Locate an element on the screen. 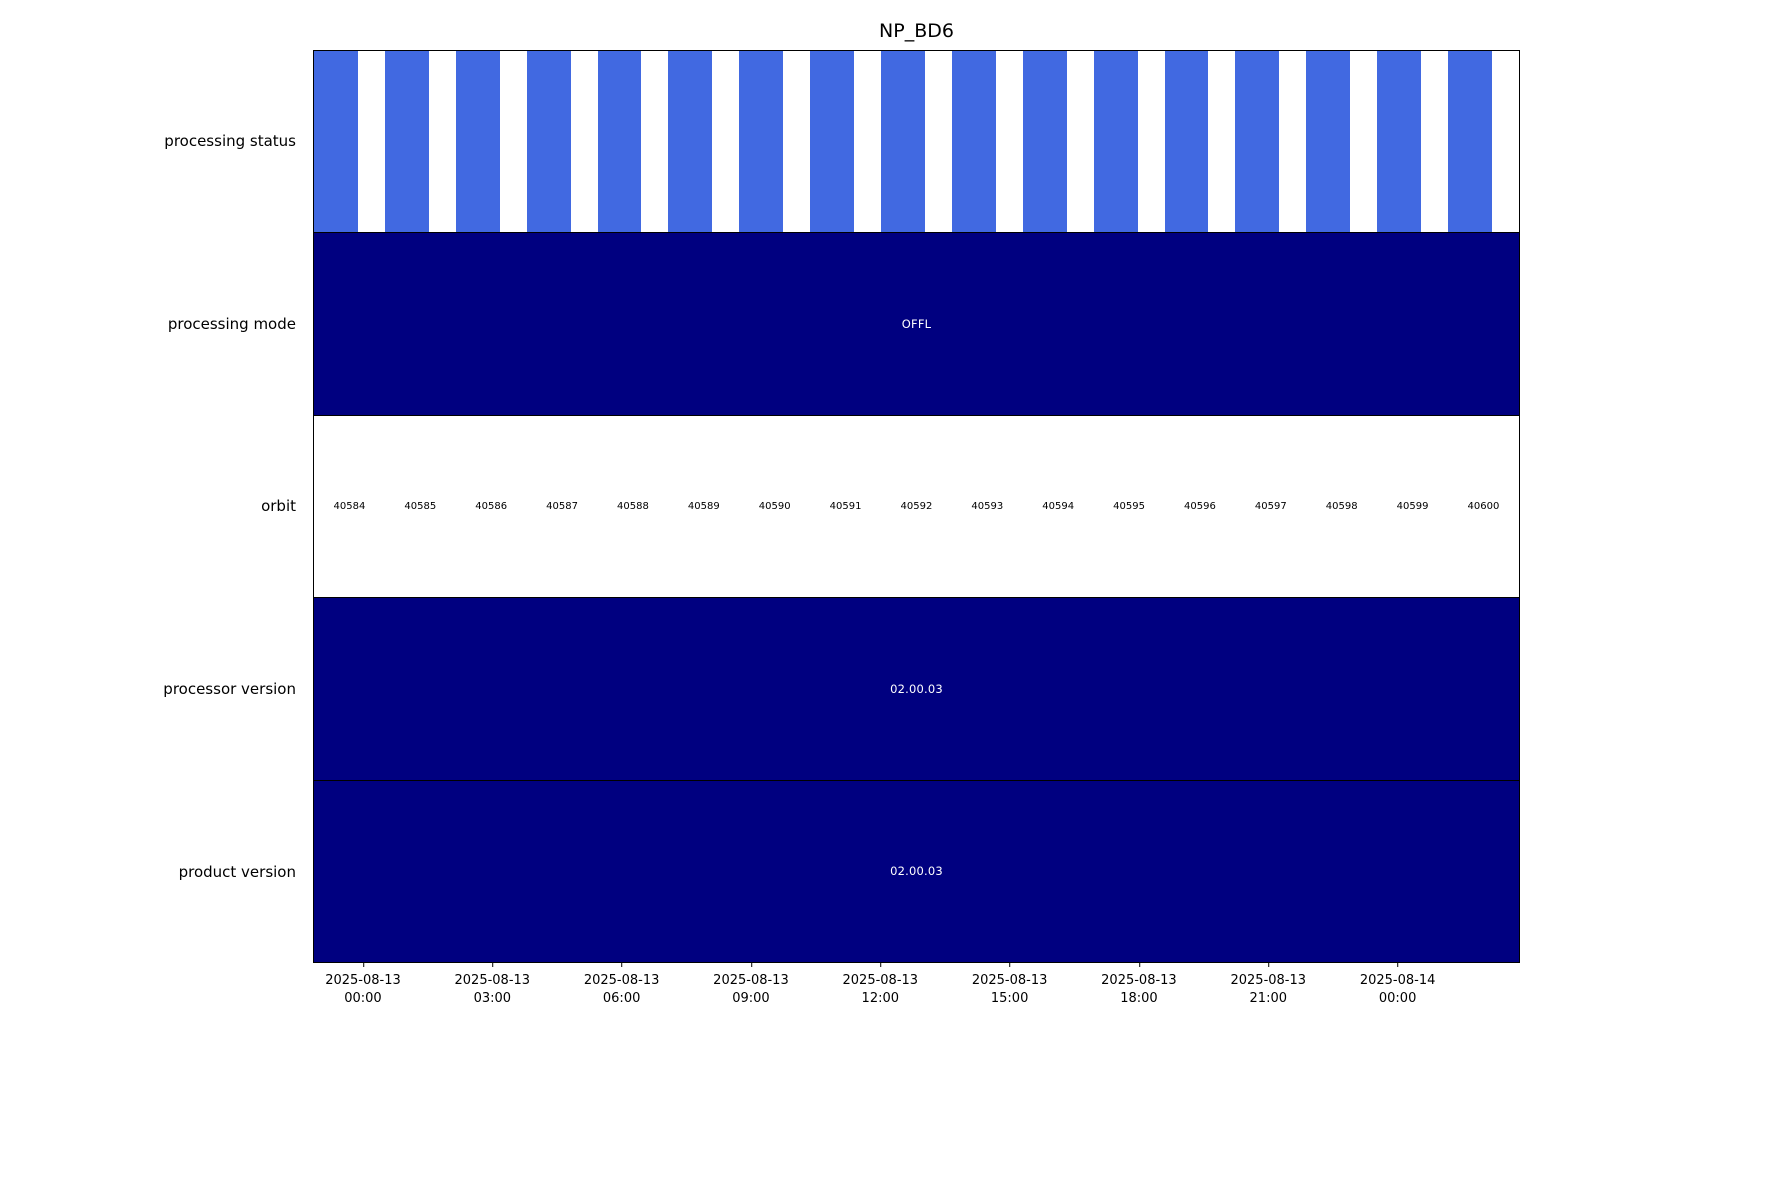 The image size is (1771, 1181). x-tick-label: 2025-08-13 12:00 is located at coordinates (880, 985).